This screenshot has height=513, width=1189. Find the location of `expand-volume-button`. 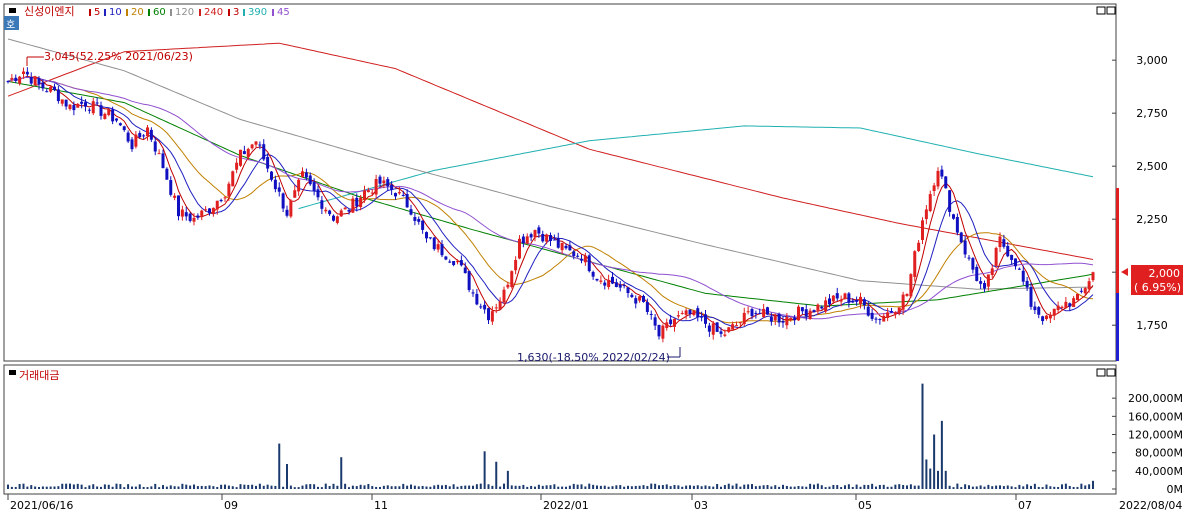

expand-volume-button is located at coordinates (1101, 372).